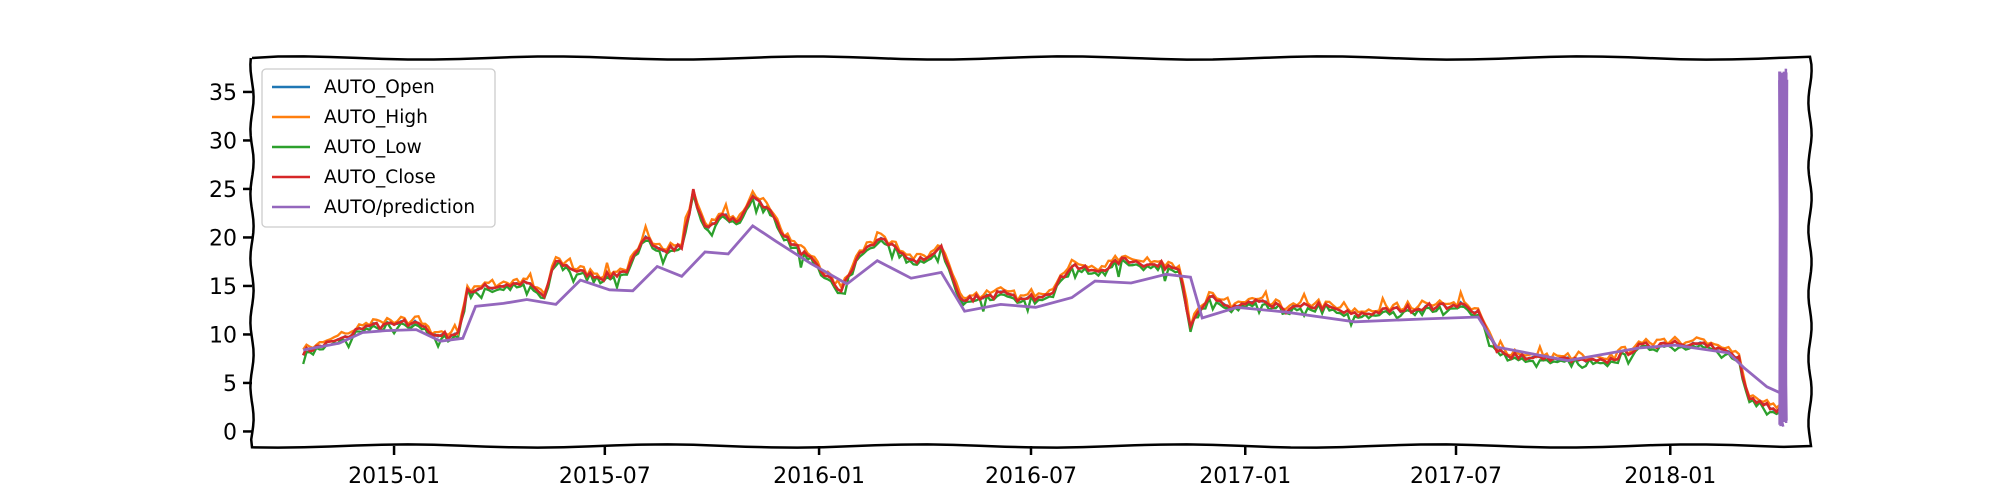  What do you see at coordinates (399, 207) in the screenshot?
I see `legend-label: AUTO/prediction` at bounding box center [399, 207].